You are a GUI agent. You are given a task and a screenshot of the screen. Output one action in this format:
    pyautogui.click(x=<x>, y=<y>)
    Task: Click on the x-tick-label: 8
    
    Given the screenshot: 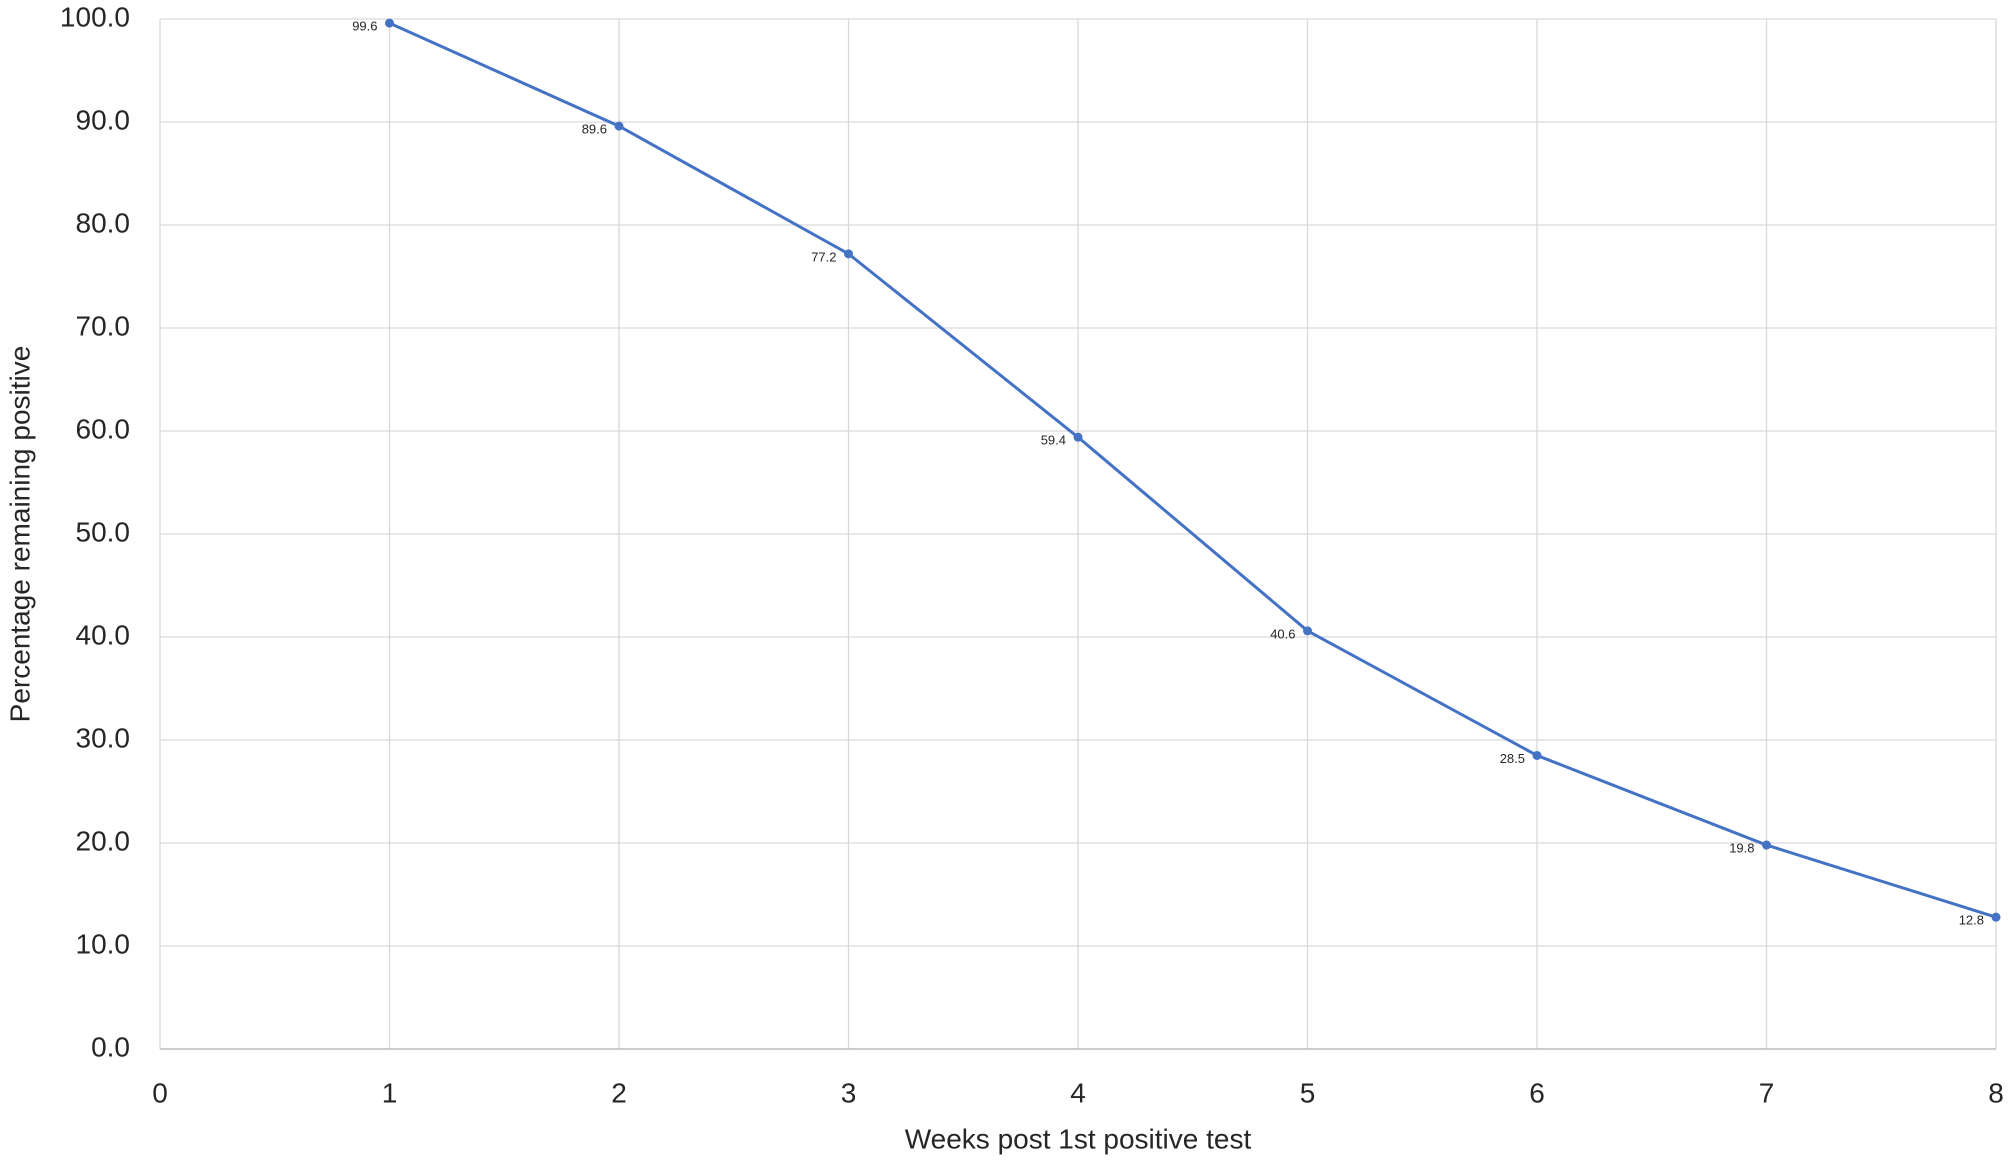 What is the action you would take?
    pyautogui.click(x=1996, y=1092)
    